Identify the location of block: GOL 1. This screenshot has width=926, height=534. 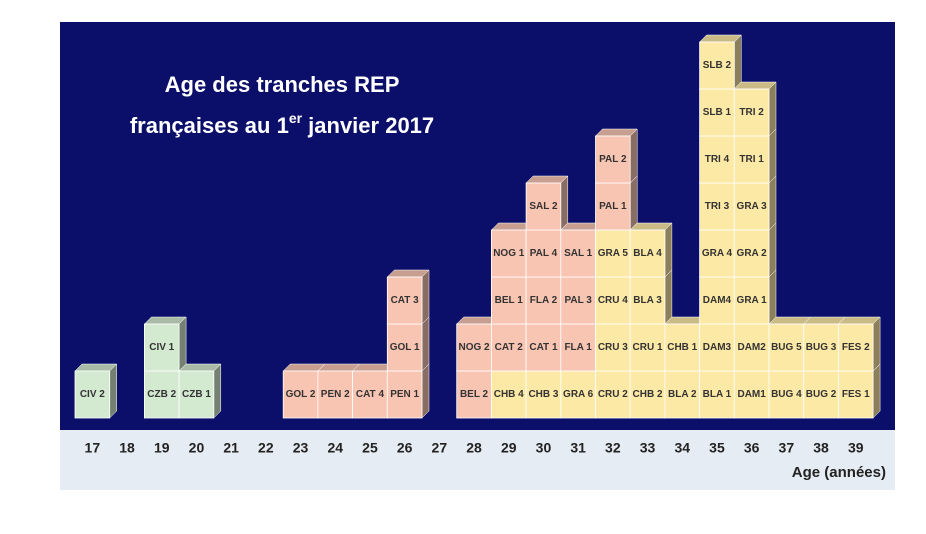
(408, 344).